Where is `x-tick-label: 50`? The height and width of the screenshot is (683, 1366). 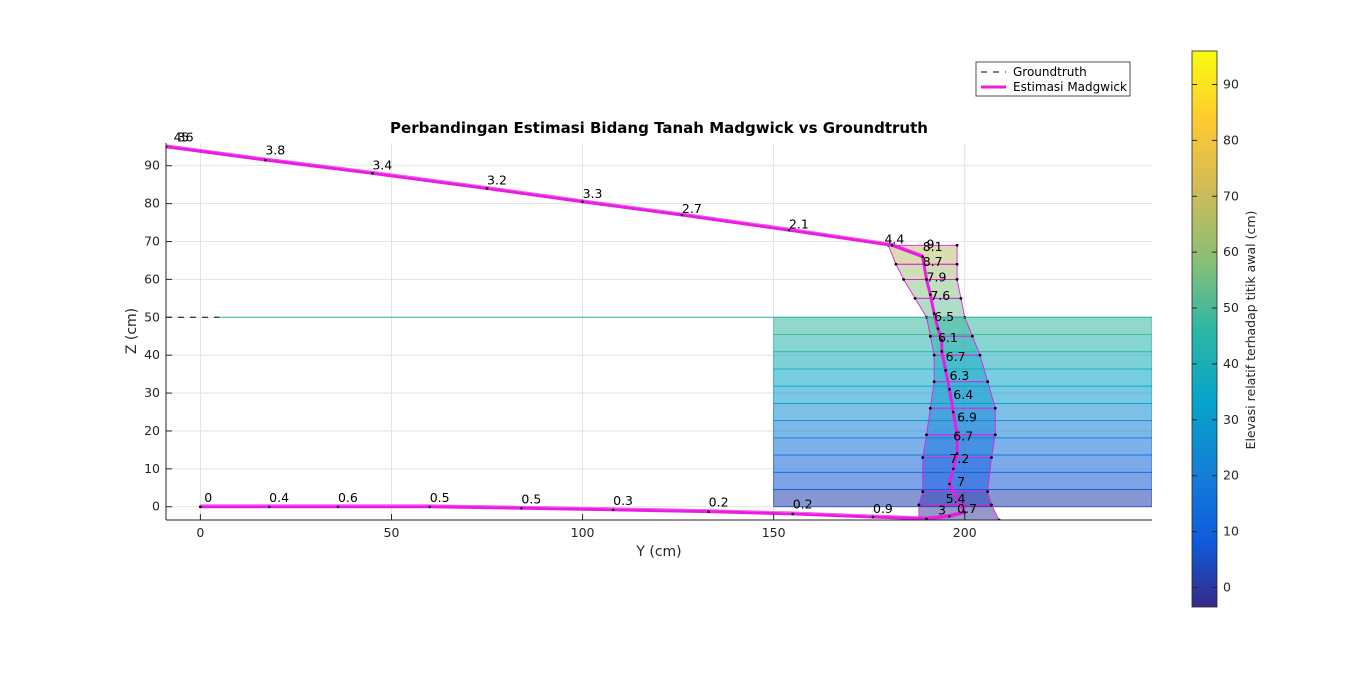
x-tick-label: 50 is located at coordinates (392, 532).